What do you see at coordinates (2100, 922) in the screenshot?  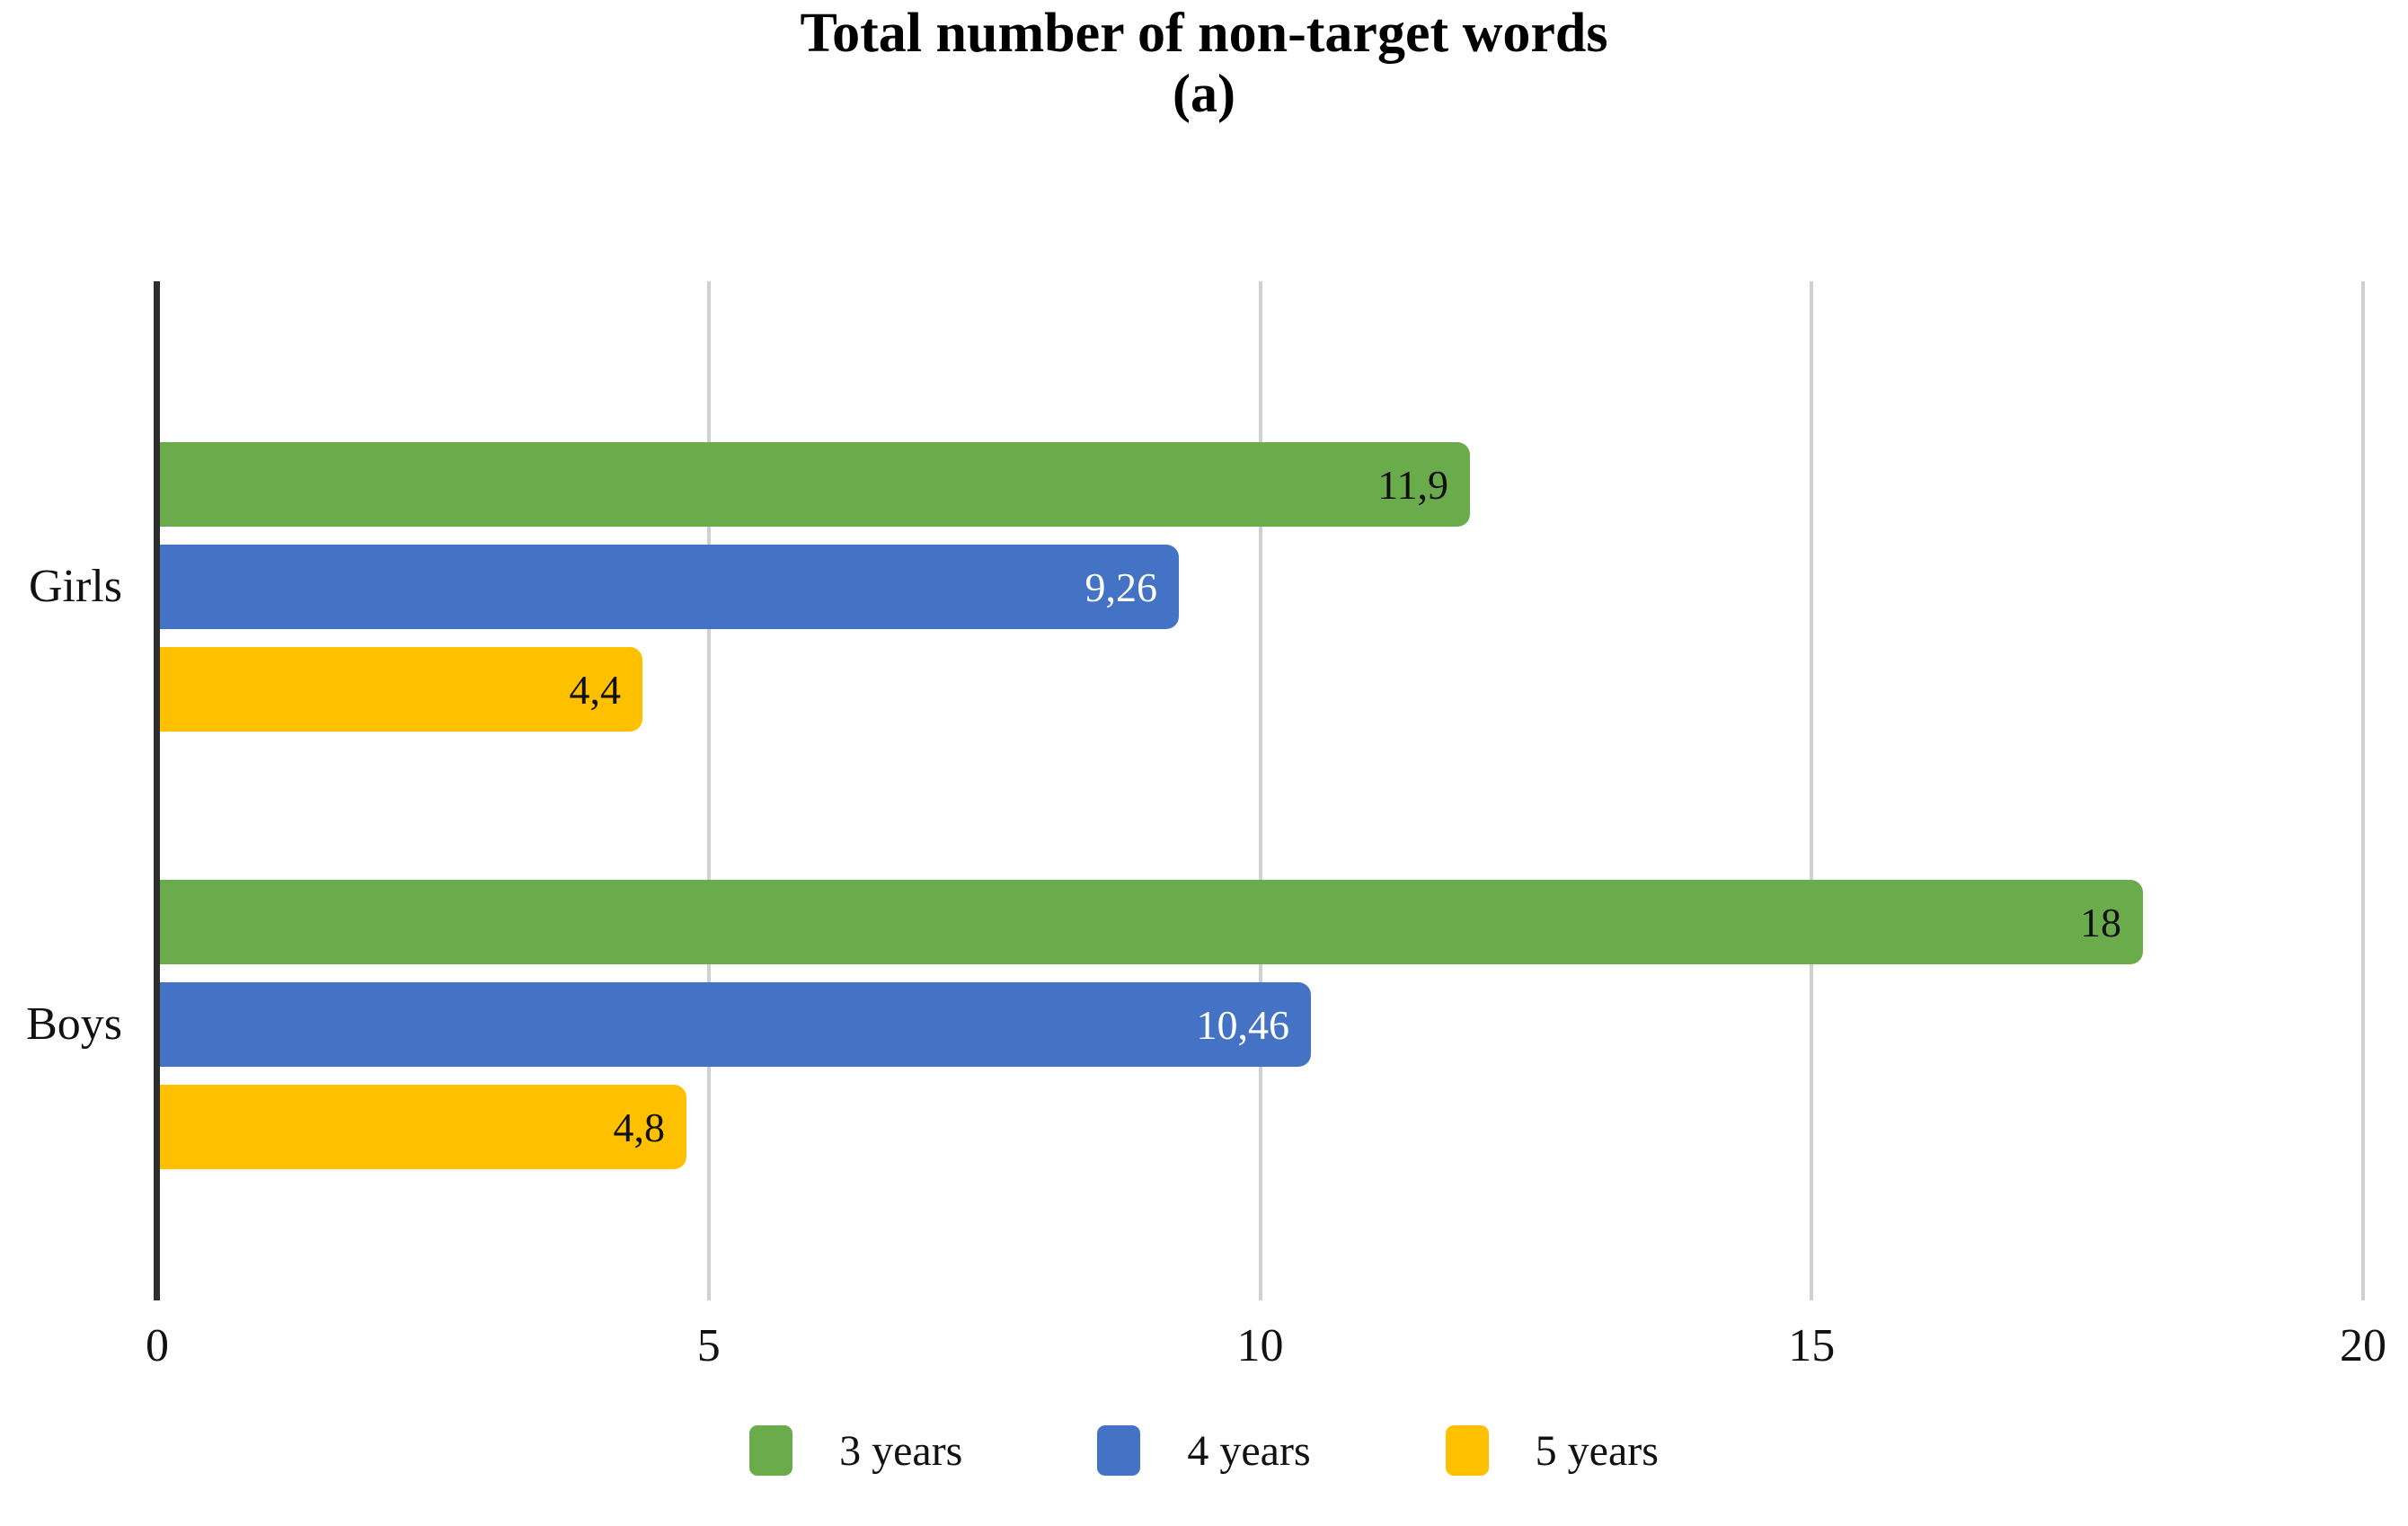 I see `bar-value-label: 18` at bounding box center [2100, 922].